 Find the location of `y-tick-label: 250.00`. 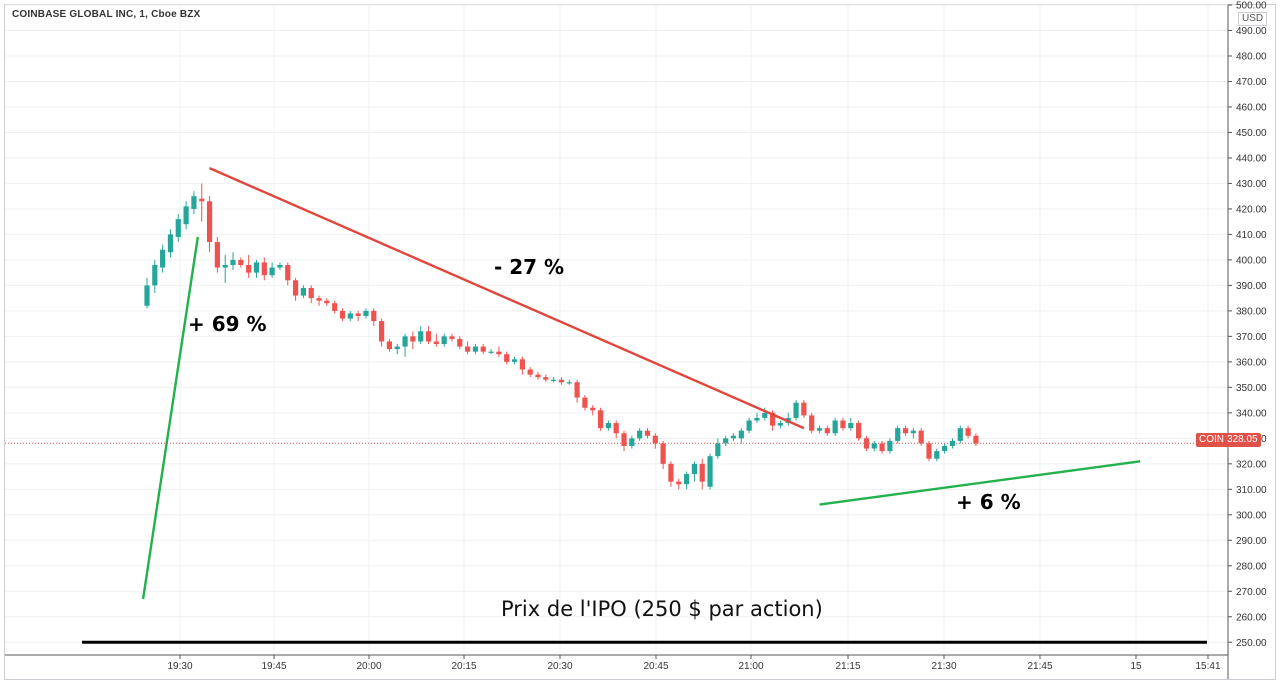

y-tick-label: 250.00 is located at coordinates (1251, 643).